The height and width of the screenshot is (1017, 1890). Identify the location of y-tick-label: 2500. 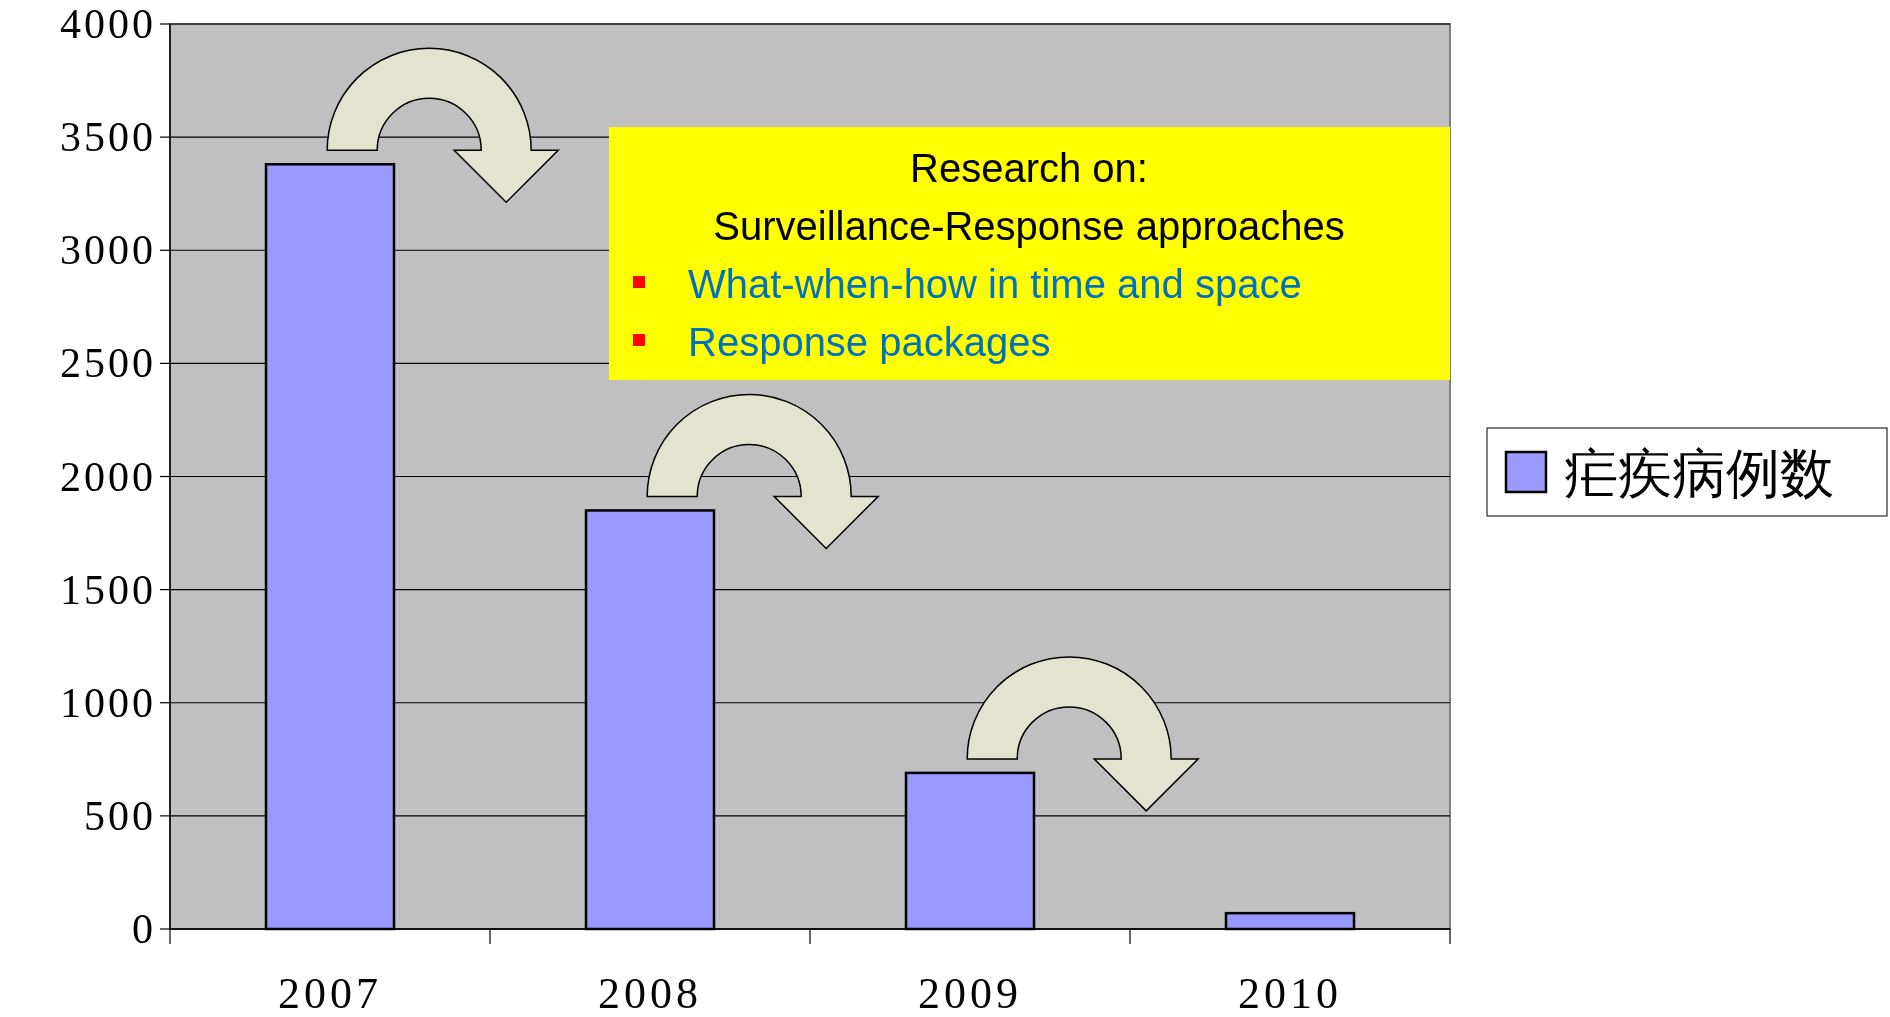
(108, 363).